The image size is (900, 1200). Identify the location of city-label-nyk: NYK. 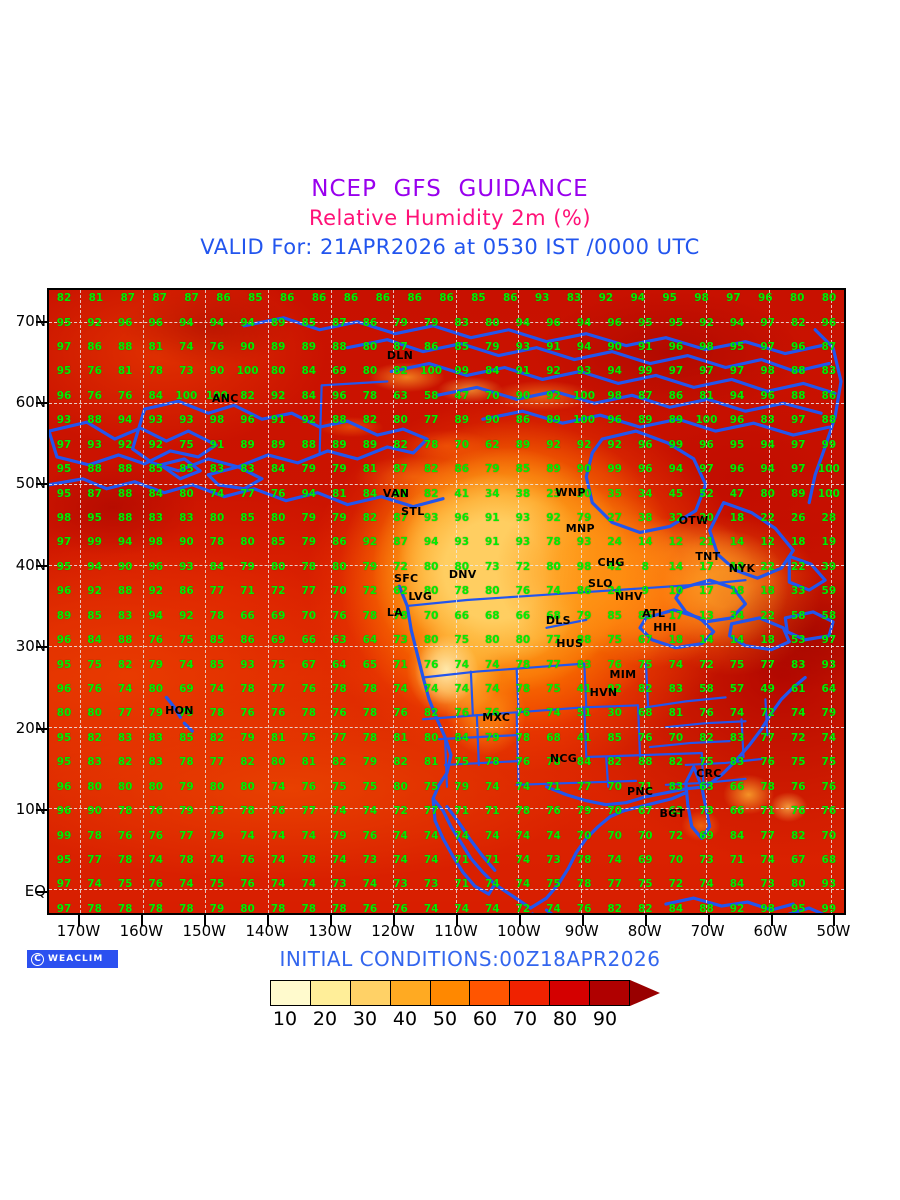
(742, 569).